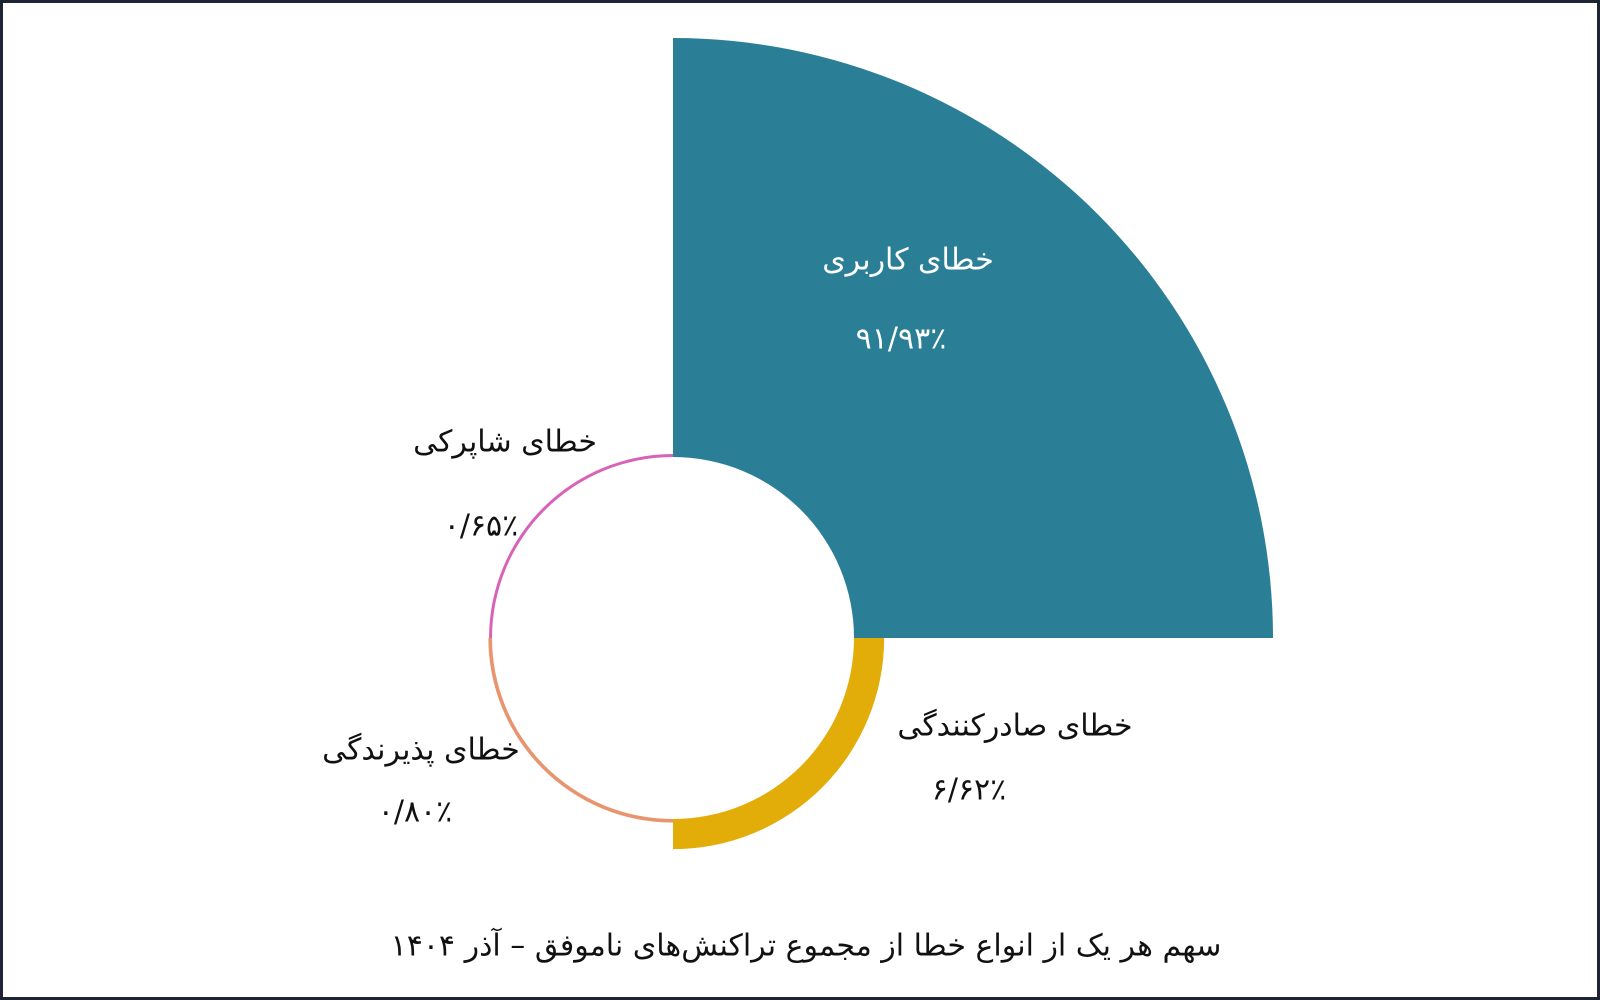 The height and width of the screenshot is (1000, 1600). What do you see at coordinates (421, 750) in the screenshot?
I see `category-label: خطای پذیرندگی` at bounding box center [421, 750].